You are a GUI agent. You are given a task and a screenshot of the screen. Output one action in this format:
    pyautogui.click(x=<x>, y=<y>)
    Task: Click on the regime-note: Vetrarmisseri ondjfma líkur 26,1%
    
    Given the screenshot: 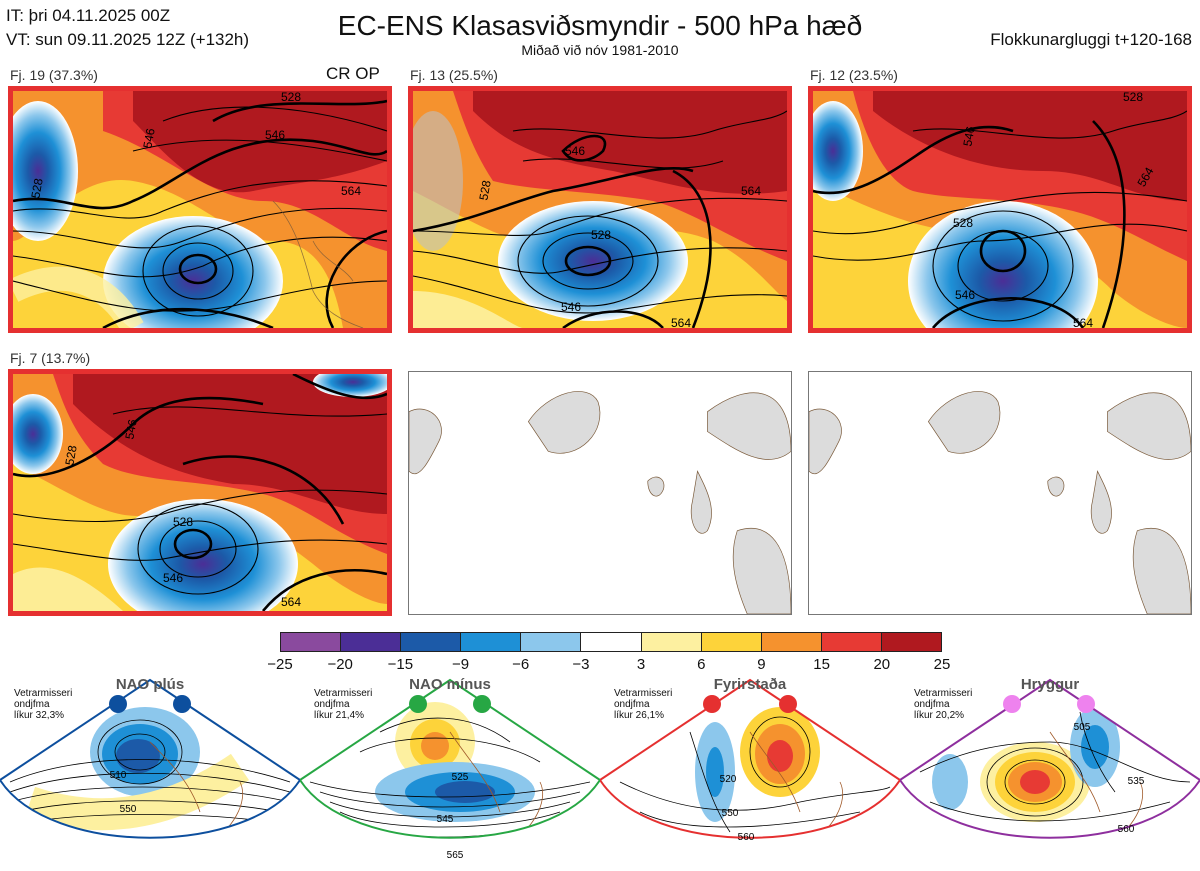 What is the action you would take?
    pyautogui.click(x=643, y=704)
    